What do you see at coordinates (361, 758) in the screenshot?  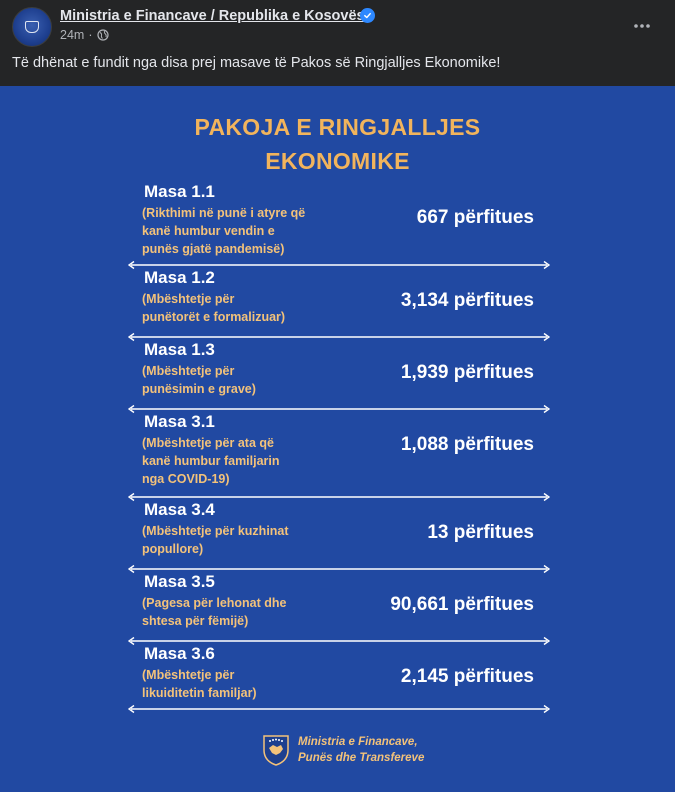 I see `footer-ministry-line2: Punës dhe Transfereve` at bounding box center [361, 758].